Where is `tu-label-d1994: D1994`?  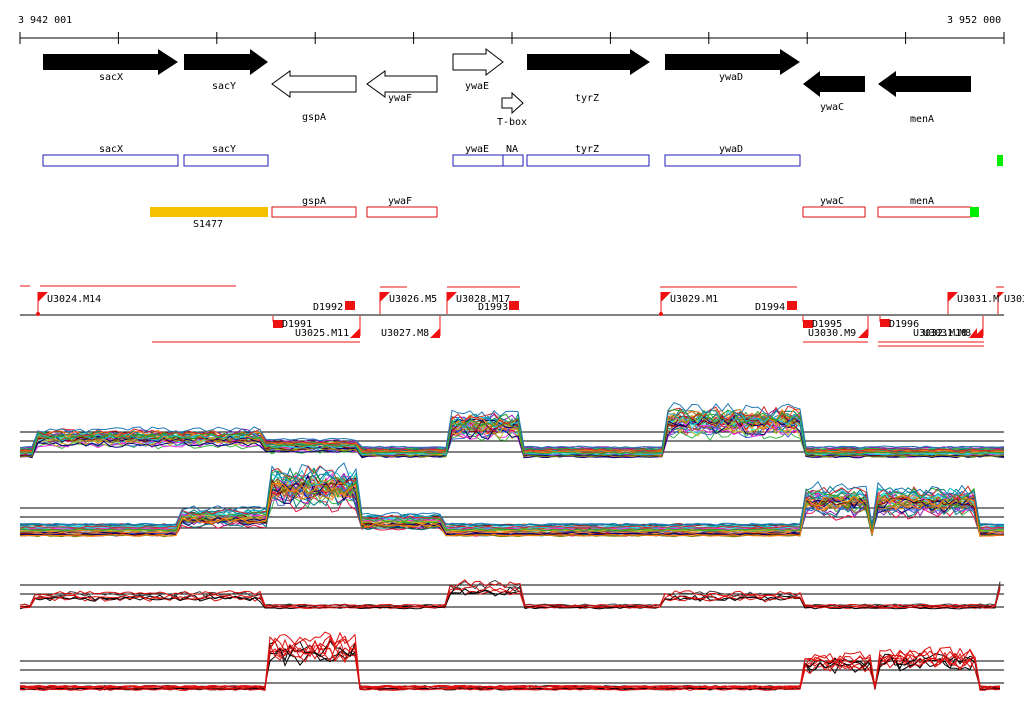
tu-label-d1994: D1994 is located at coordinates (770, 307).